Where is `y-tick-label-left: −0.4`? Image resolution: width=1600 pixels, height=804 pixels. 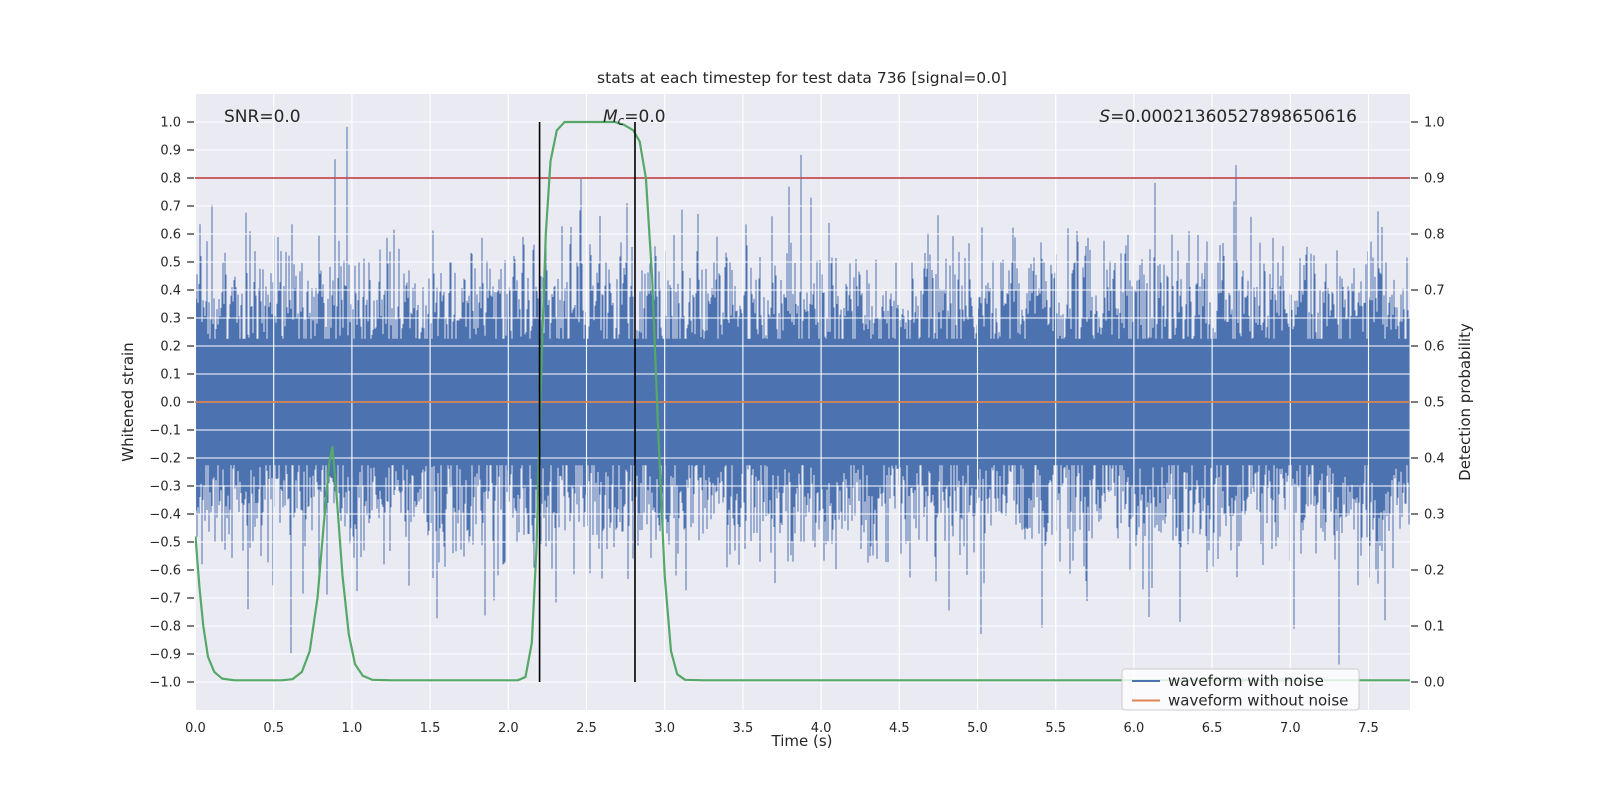 y-tick-label-left: −0.4 is located at coordinates (165, 515).